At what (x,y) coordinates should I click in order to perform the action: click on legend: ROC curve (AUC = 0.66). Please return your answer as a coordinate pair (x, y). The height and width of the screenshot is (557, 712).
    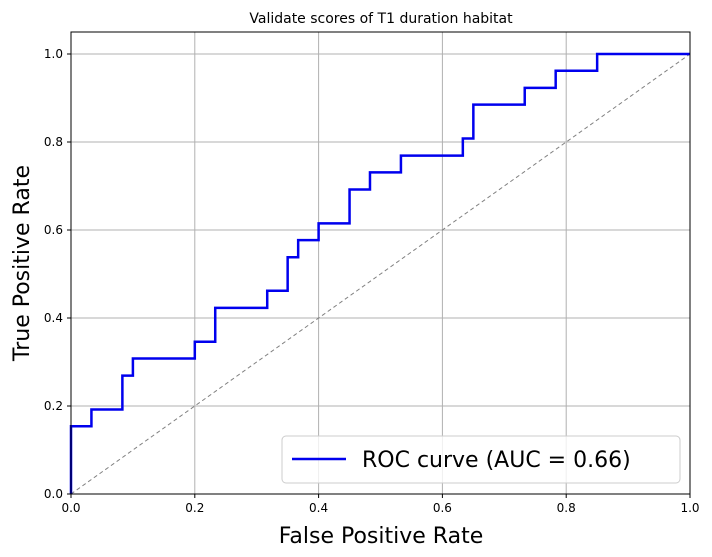
    Looking at the image, I should click on (481, 459).